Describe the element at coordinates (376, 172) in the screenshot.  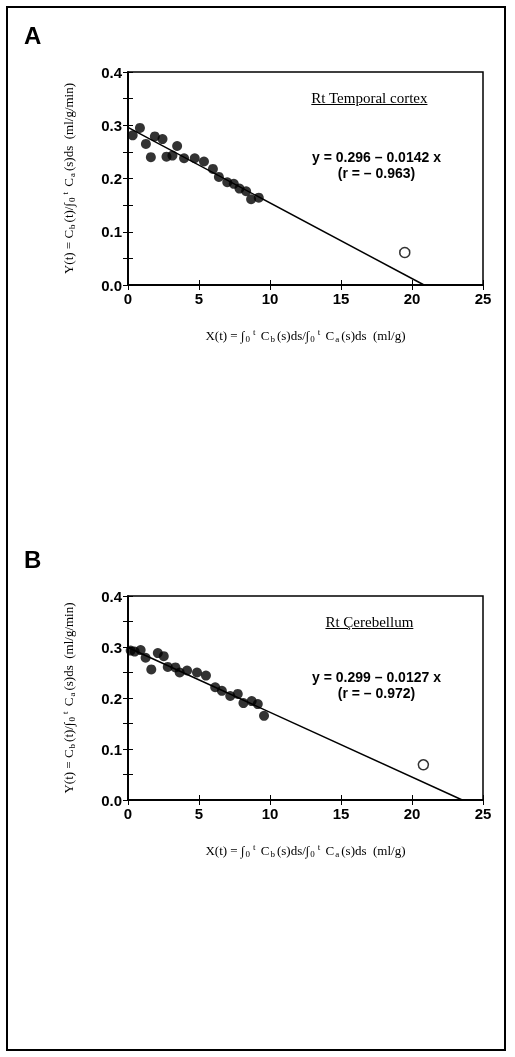
I see `annotation: (r = – 0.963)` at that location.